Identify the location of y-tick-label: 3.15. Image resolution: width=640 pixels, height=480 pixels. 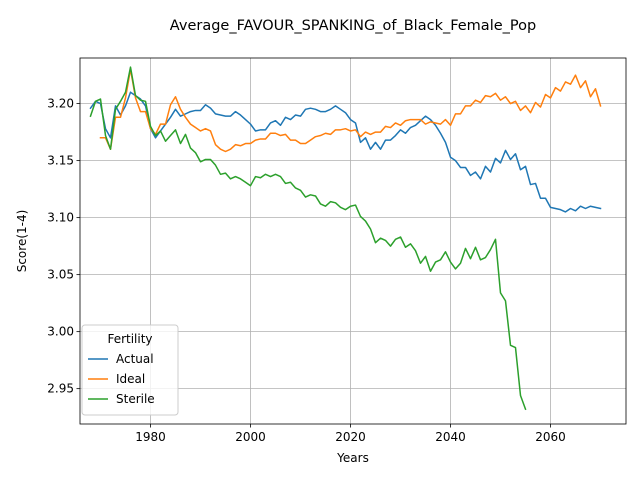
(60, 161).